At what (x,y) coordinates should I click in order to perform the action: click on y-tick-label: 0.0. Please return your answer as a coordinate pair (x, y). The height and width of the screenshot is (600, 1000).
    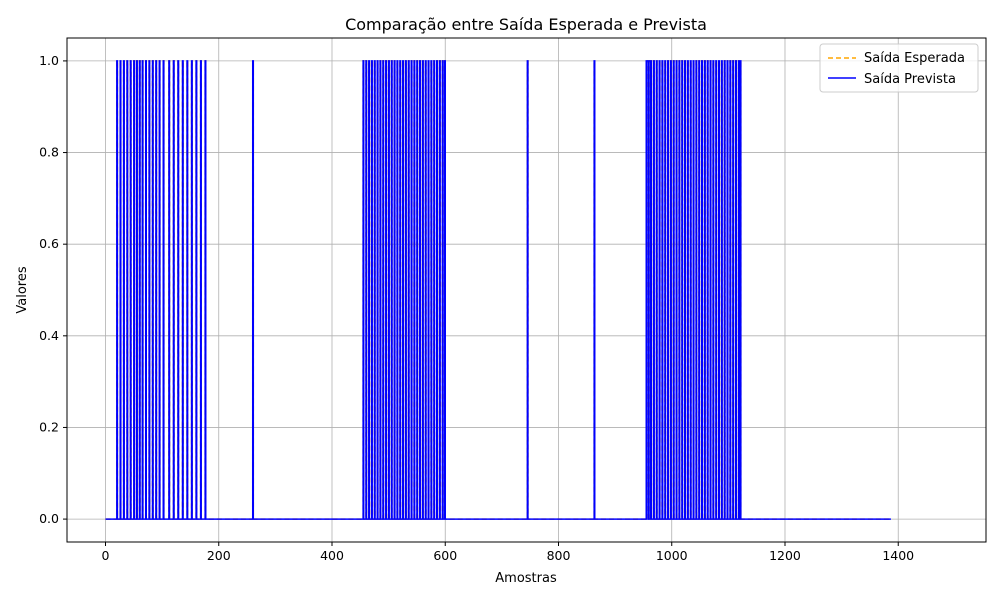
    Looking at the image, I should click on (49, 518).